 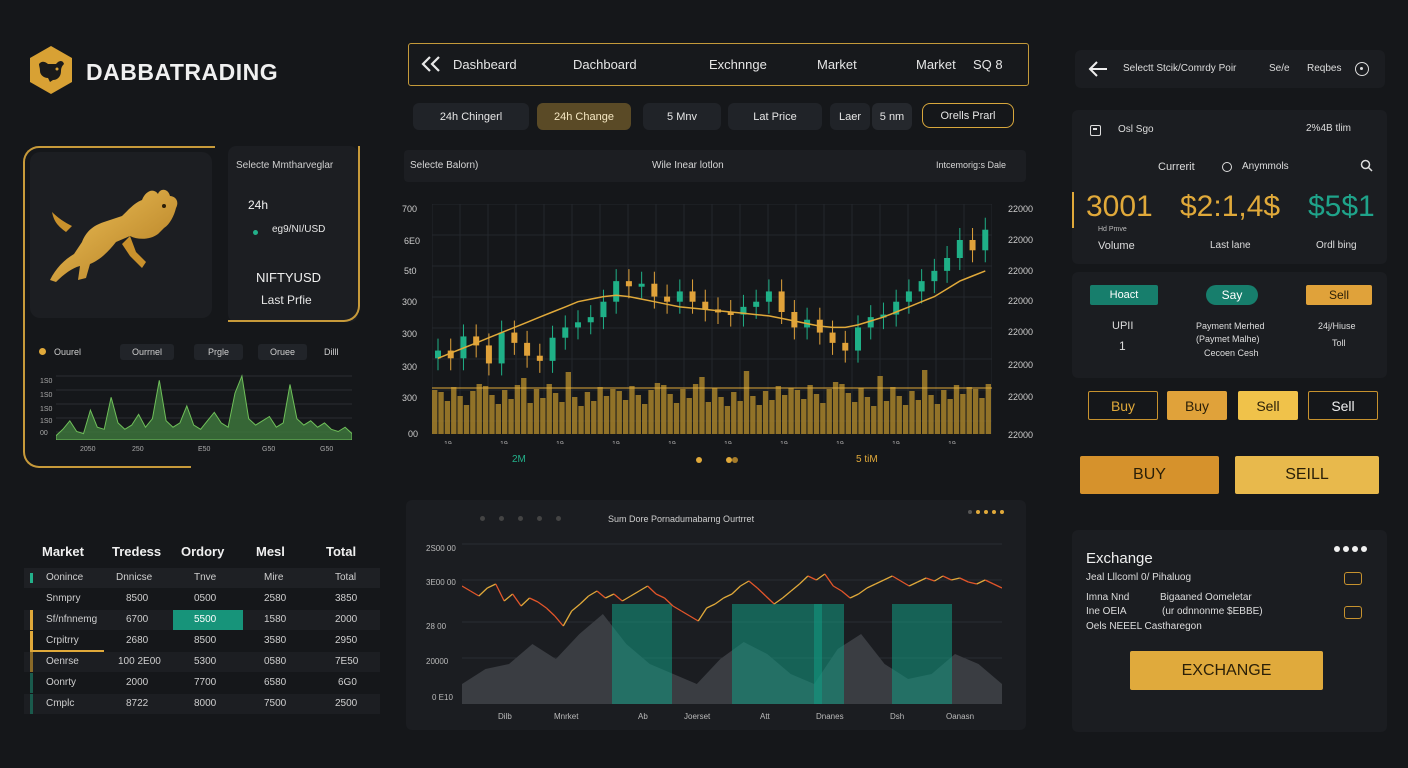 I want to click on nav-exchange: Exchnnge, so click(x=738, y=64).